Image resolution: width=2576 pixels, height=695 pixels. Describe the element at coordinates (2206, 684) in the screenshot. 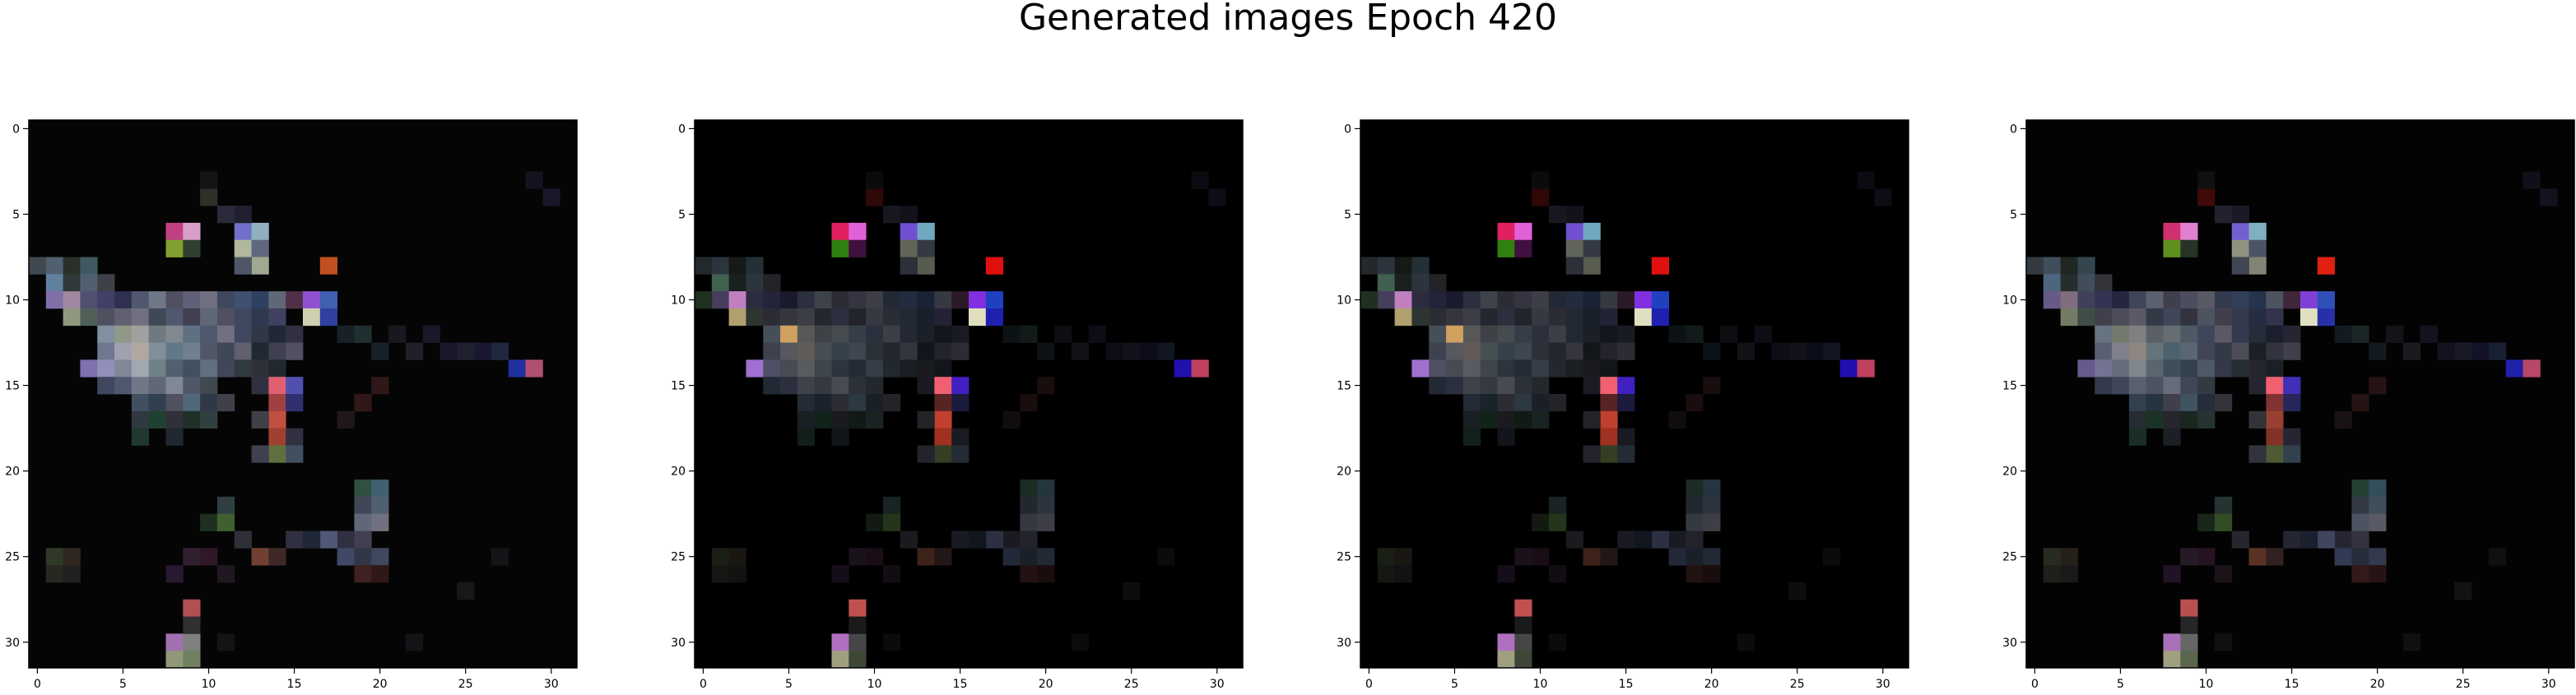

I see `x-tick-label: 10` at that location.